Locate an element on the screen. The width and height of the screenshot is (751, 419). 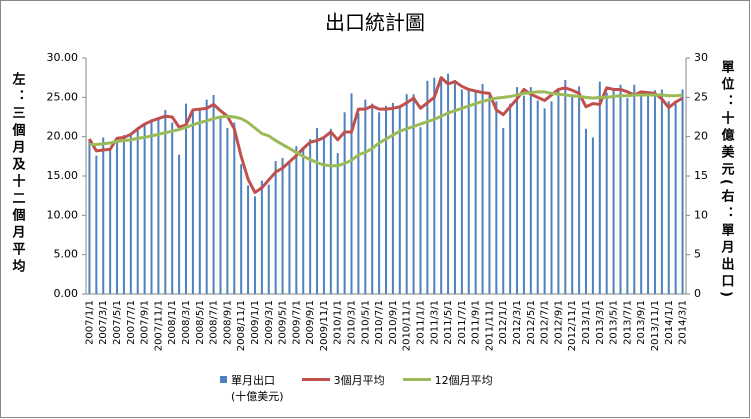
x-tick-label: 2012/1/1 is located at coordinates (503, 322).